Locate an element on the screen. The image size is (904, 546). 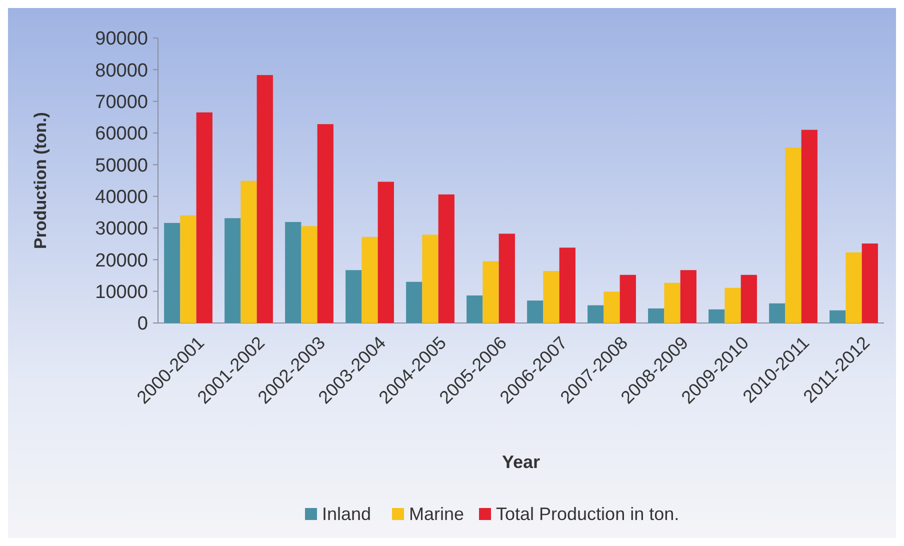
y-tick-label: 70000 is located at coordinates (121, 102).